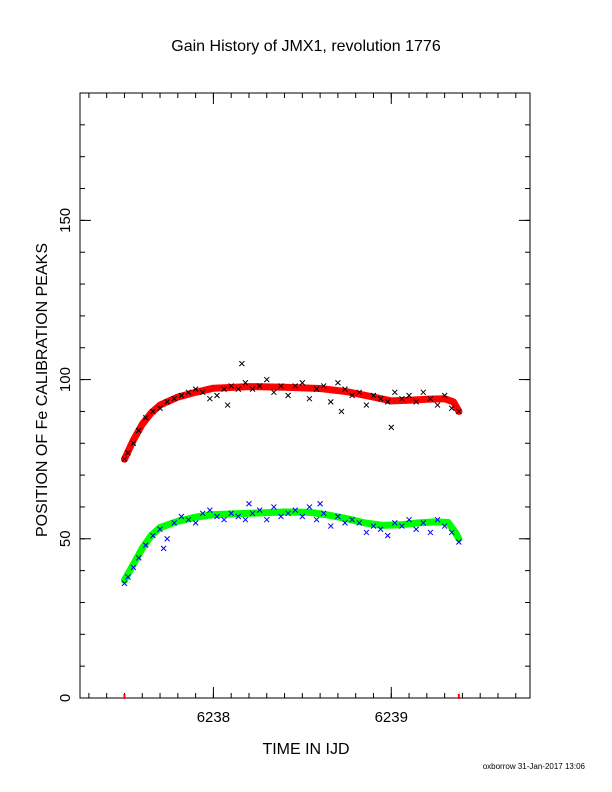 Image resolution: width=612 pixels, height=792 pixels. Describe the element at coordinates (65, 220) in the screenshot. I see `y-tick-label: 150` at that location.